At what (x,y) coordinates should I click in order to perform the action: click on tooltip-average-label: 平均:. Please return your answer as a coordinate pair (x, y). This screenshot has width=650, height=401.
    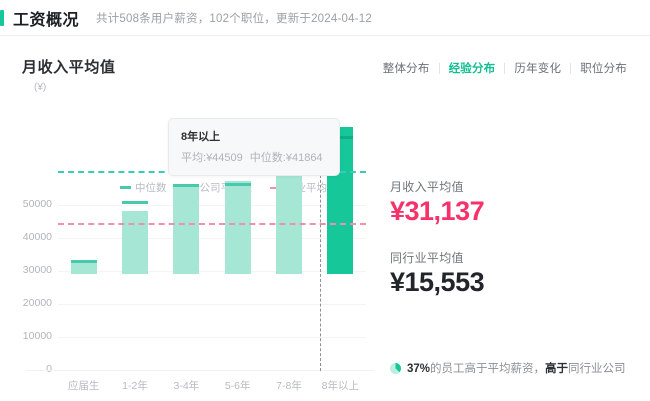
    Looking at the image, I should click on (194, 158).